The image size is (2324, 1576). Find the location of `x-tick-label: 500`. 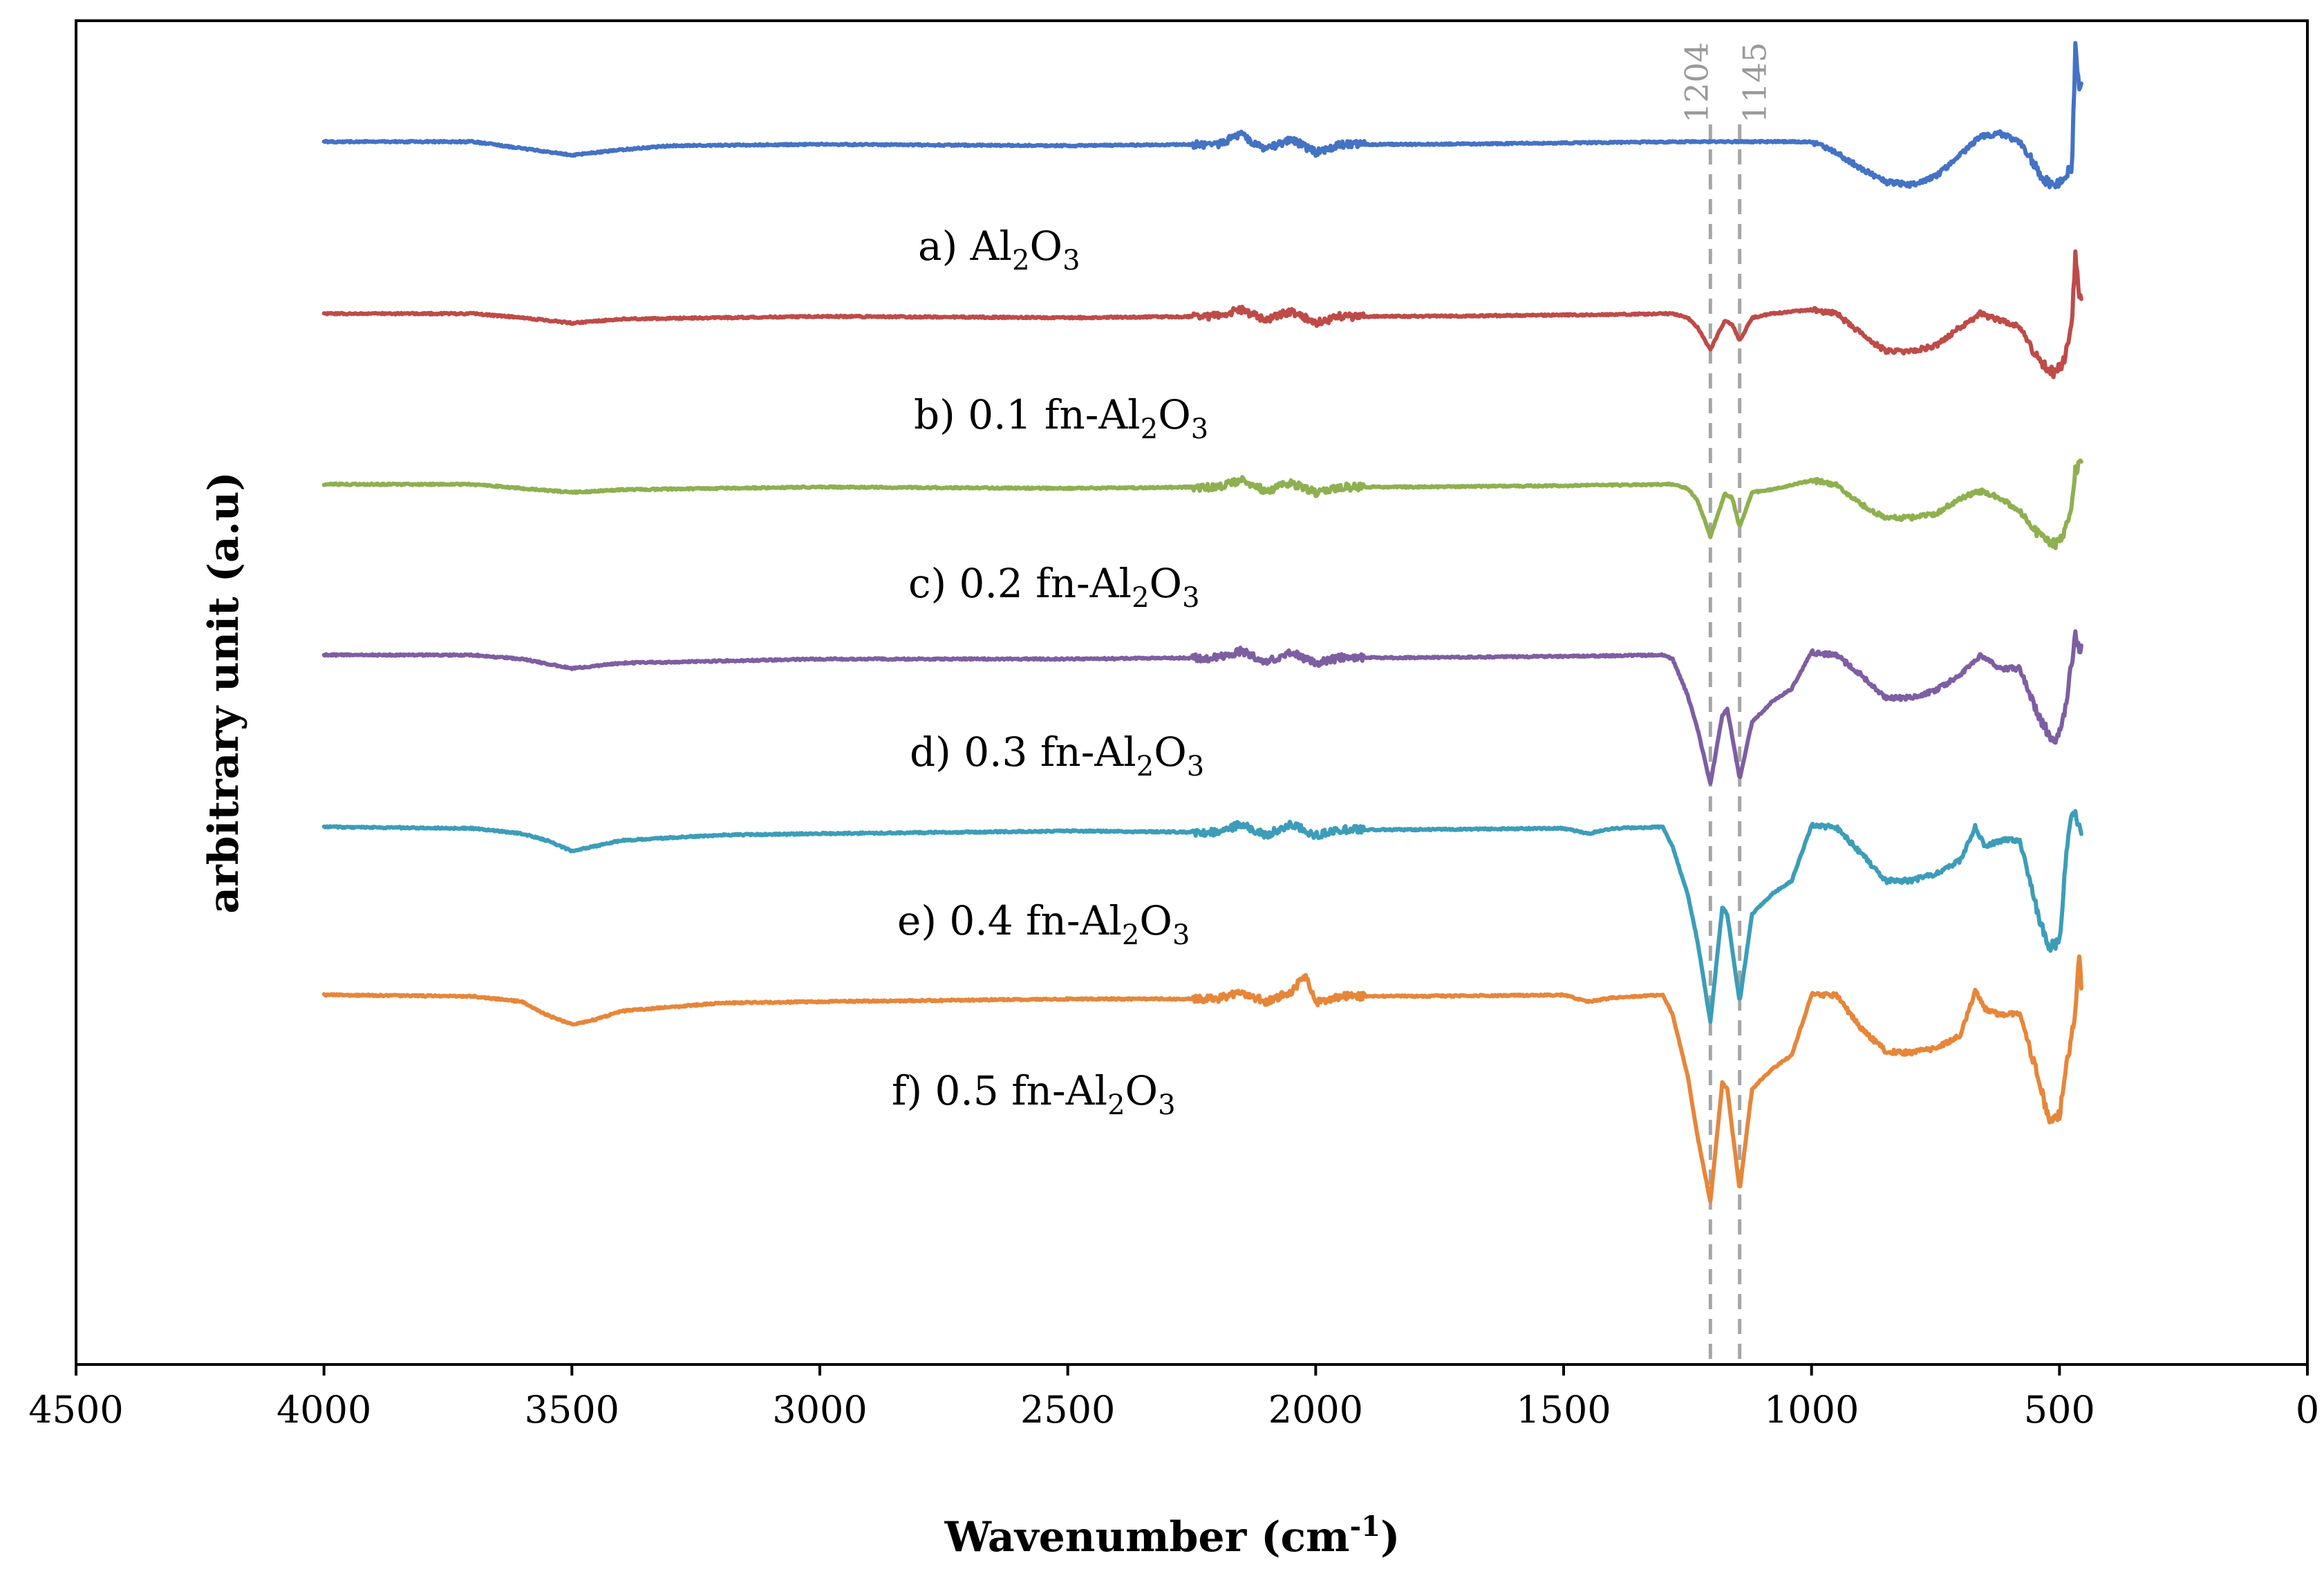

x-tick-label: 500 is located at coordinates (2059, 1410).